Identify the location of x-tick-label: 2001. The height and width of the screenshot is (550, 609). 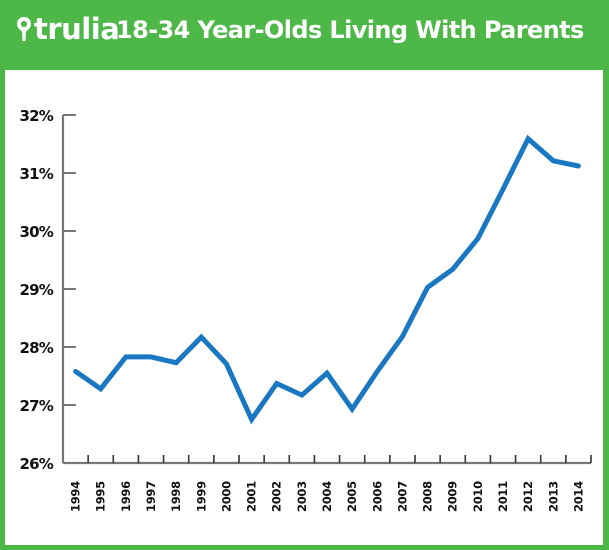
(252, 496).